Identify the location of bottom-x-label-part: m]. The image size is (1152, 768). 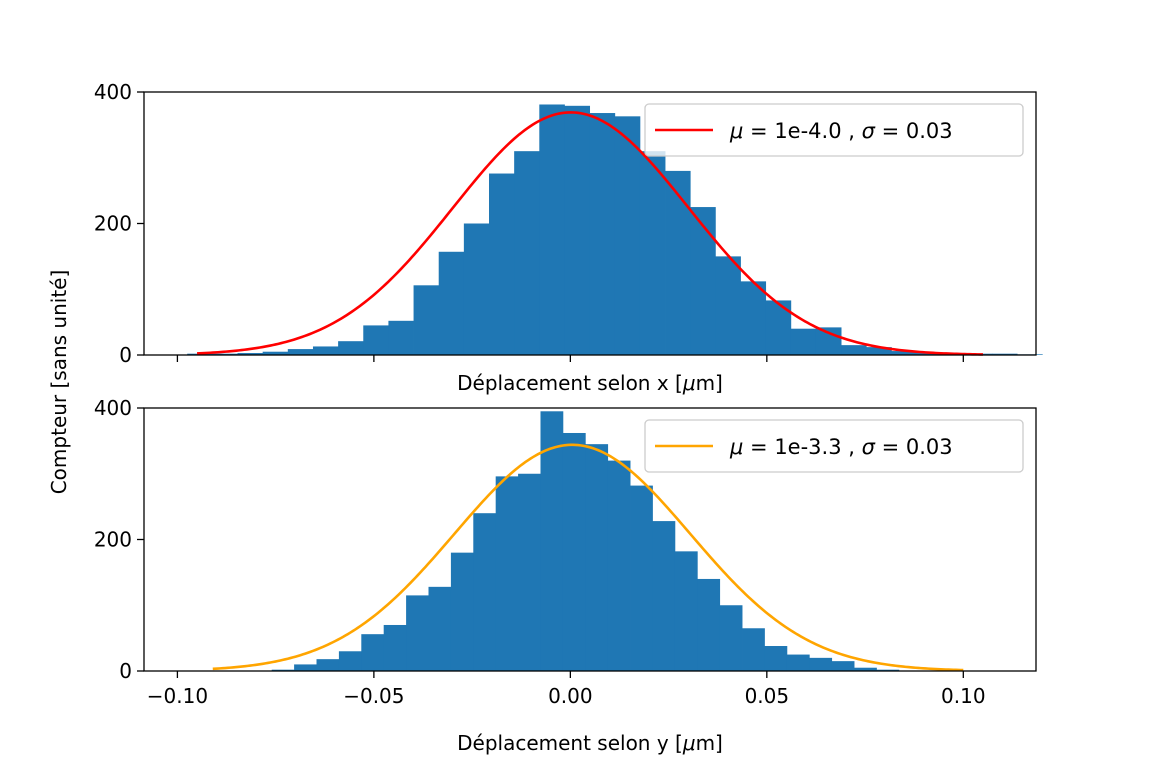
(709, 743).